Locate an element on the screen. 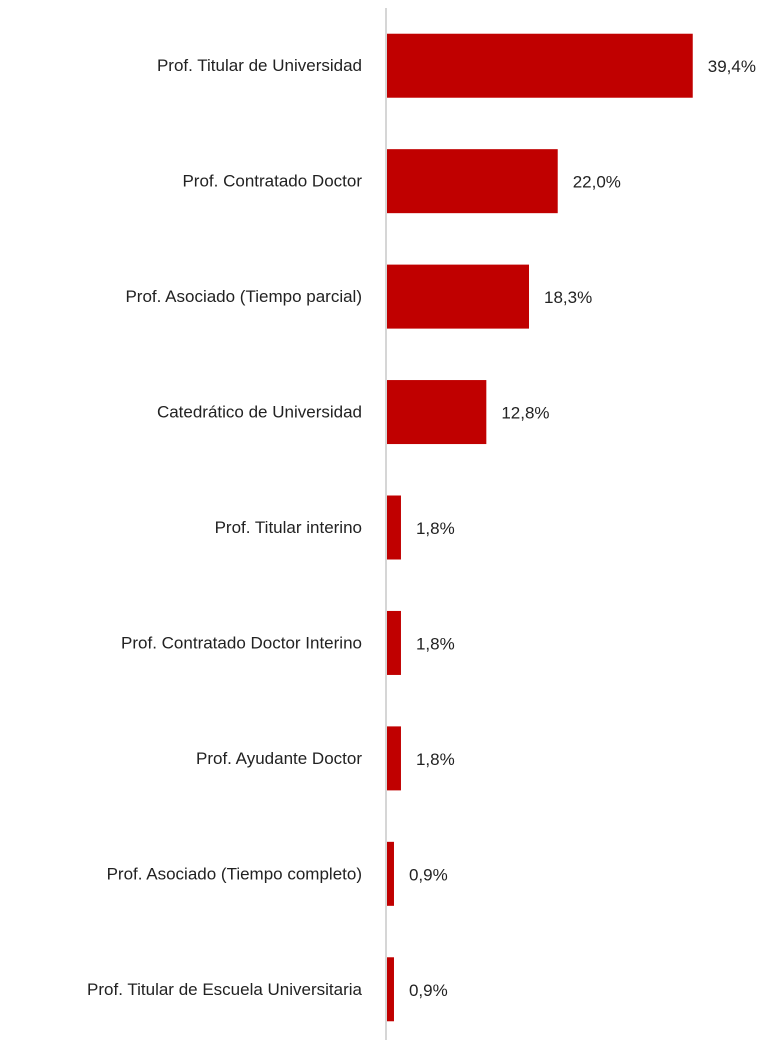  value-label: 12,8% is located at coordinates (525, 413).